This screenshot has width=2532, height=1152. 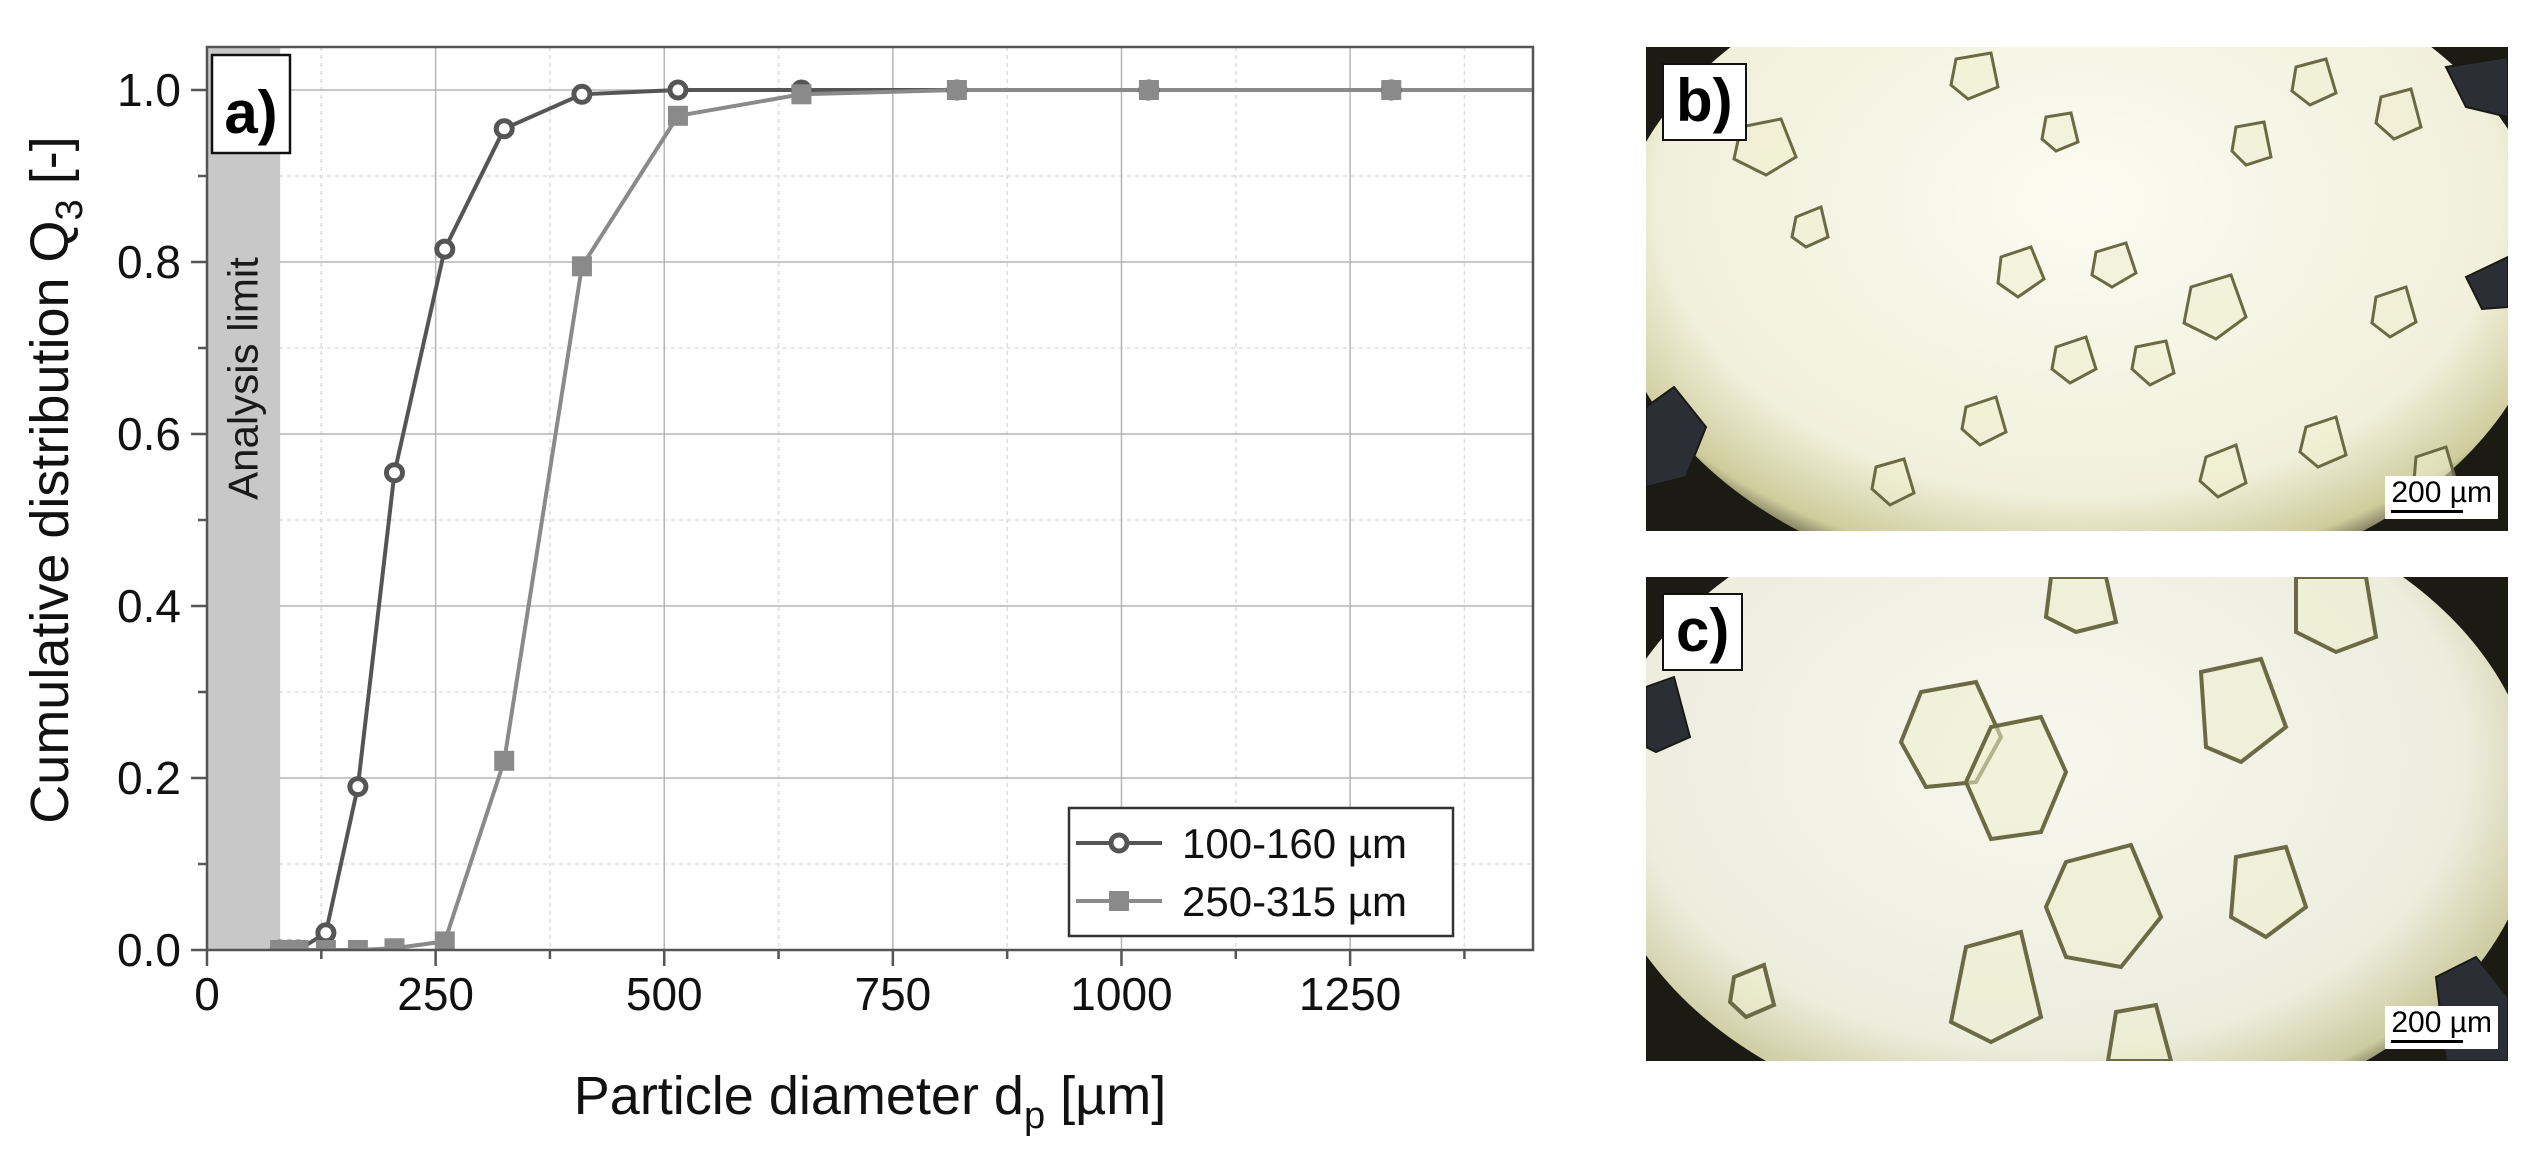 I want to click on x-axis-title-subscript: p, so click(x=1034, y=1116).